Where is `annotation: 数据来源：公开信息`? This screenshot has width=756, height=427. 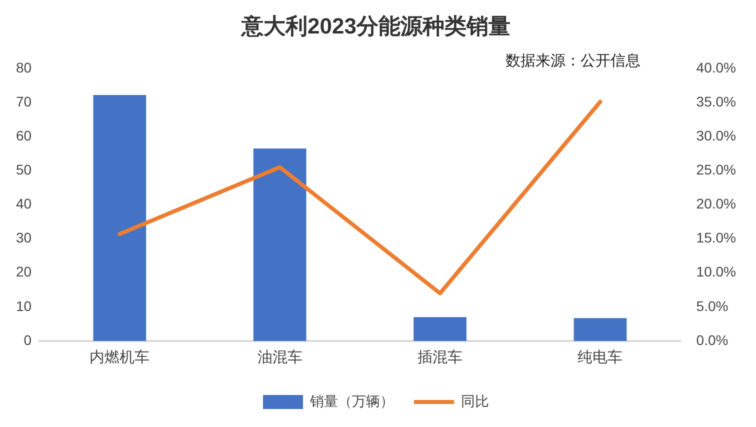 annotation: 数据来源：公开信息 is located at coordinates (572, 61).